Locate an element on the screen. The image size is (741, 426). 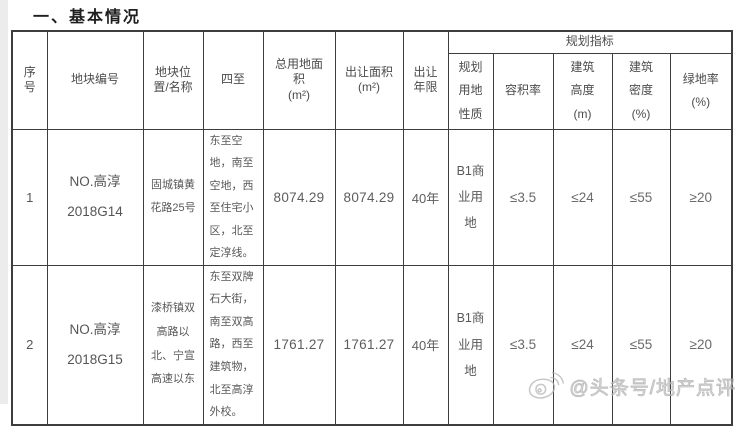
cell-serial: 2 is located at coordinates (29, 345).